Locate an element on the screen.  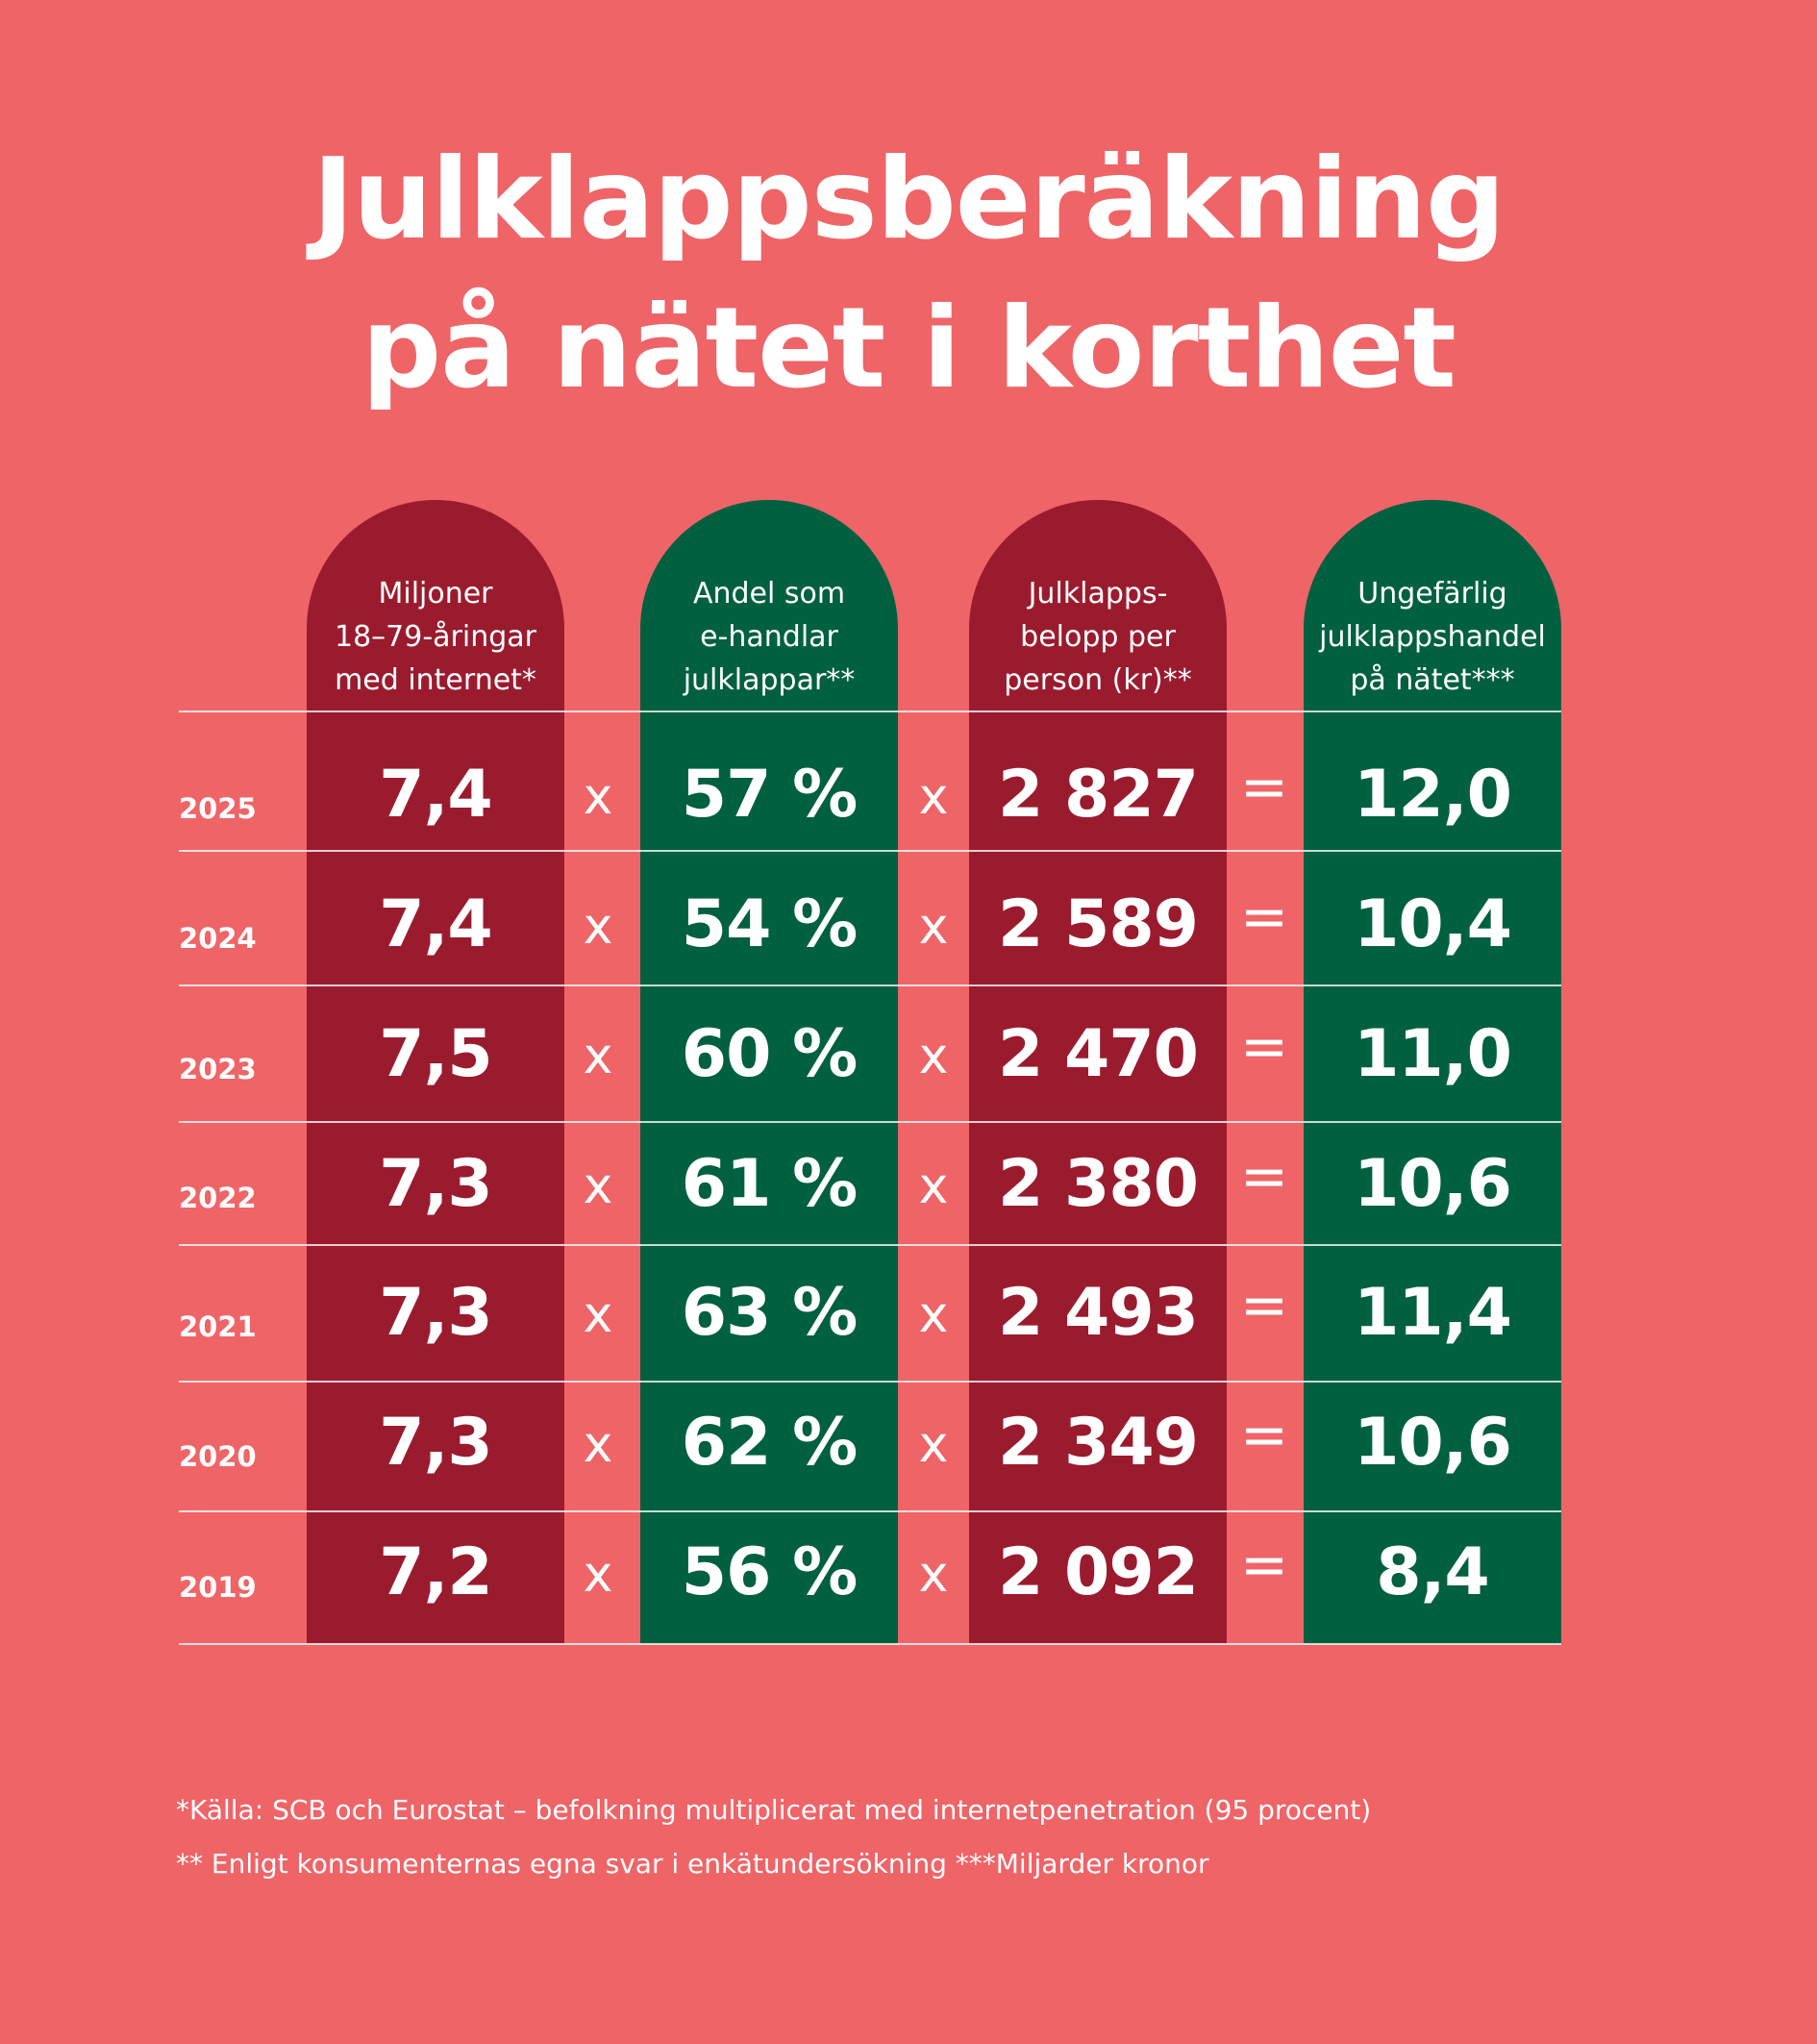
row-year-label: 2020 is located at coordinates (218, 1456).